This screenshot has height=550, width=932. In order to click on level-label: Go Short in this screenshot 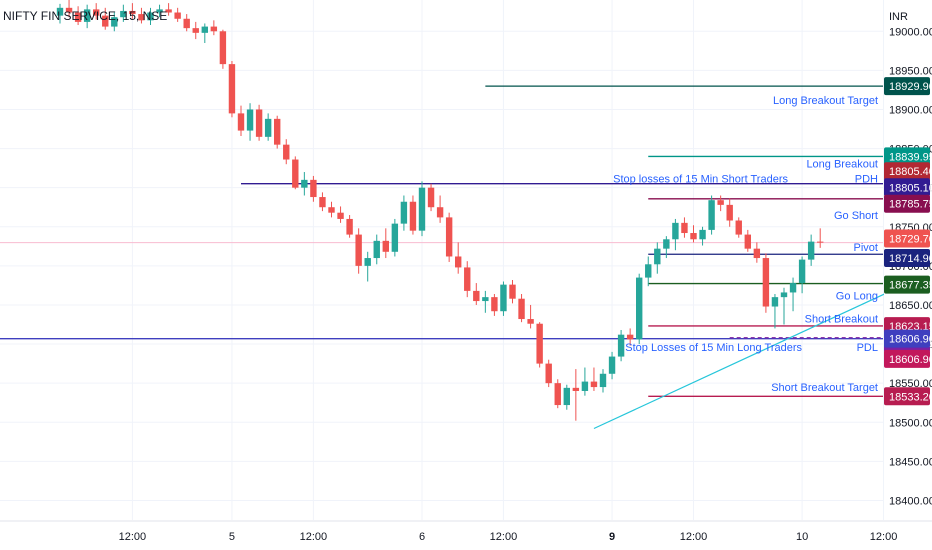, I will do `click(856, 216)`.